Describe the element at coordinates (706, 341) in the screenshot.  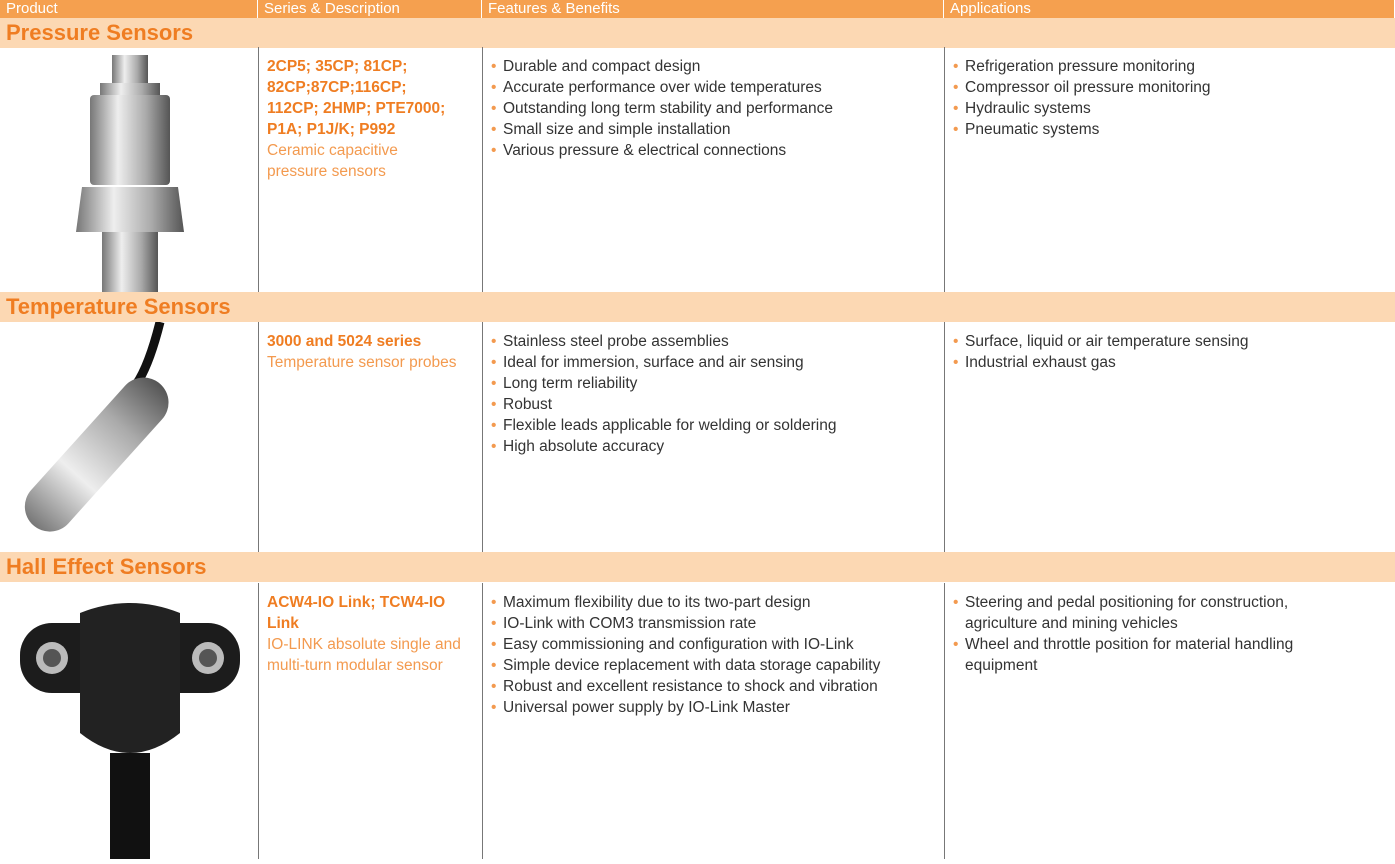
I see `feature: Stainless steel probe assemblies` at that location.